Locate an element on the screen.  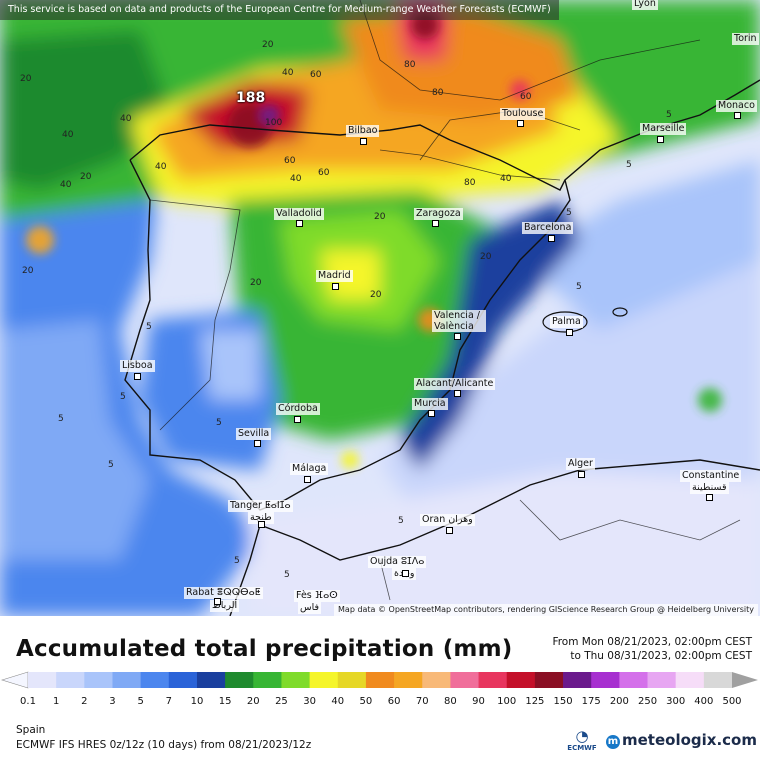
meteologix-logo: m meteologix.com is located at coordinates (681, 740).